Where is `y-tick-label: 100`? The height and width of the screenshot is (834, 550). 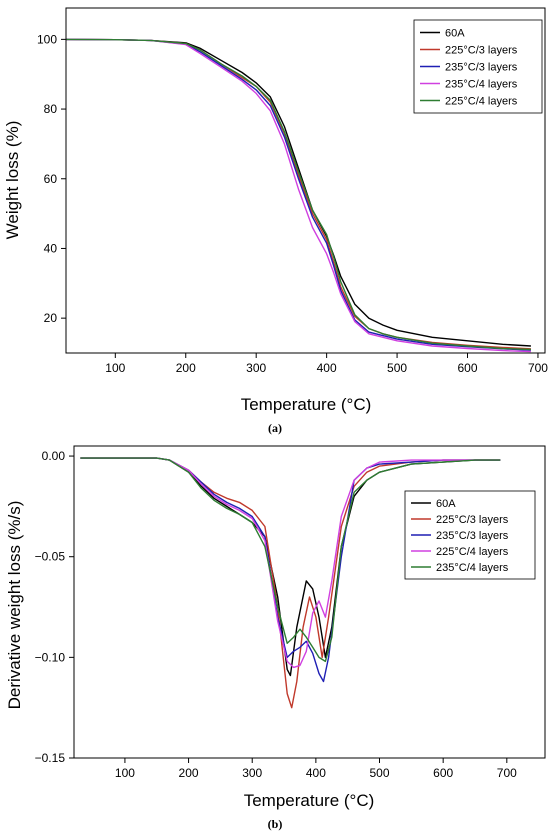 y-tick-label: 100 is located at coordinates (47, 39).